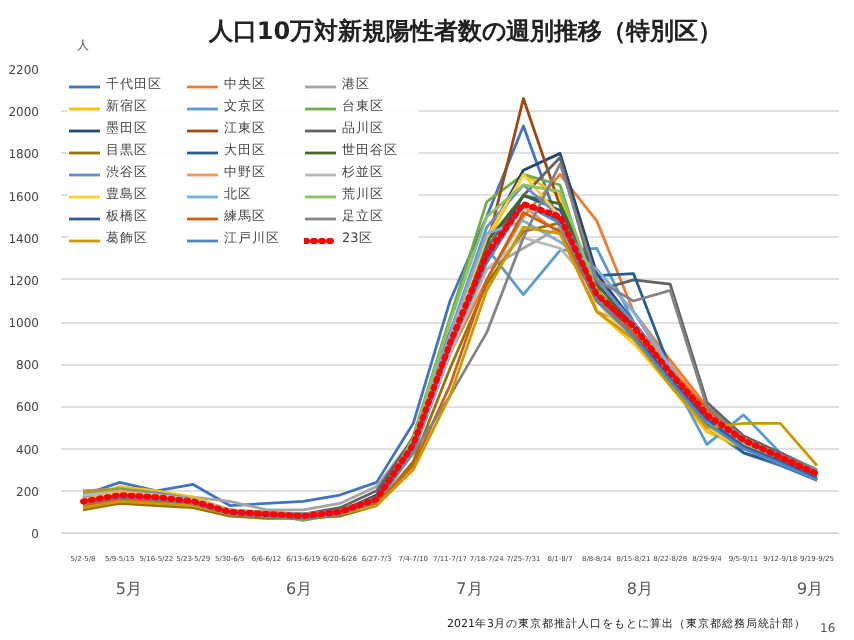  I want to click on text: 8月, so click(639, 589).